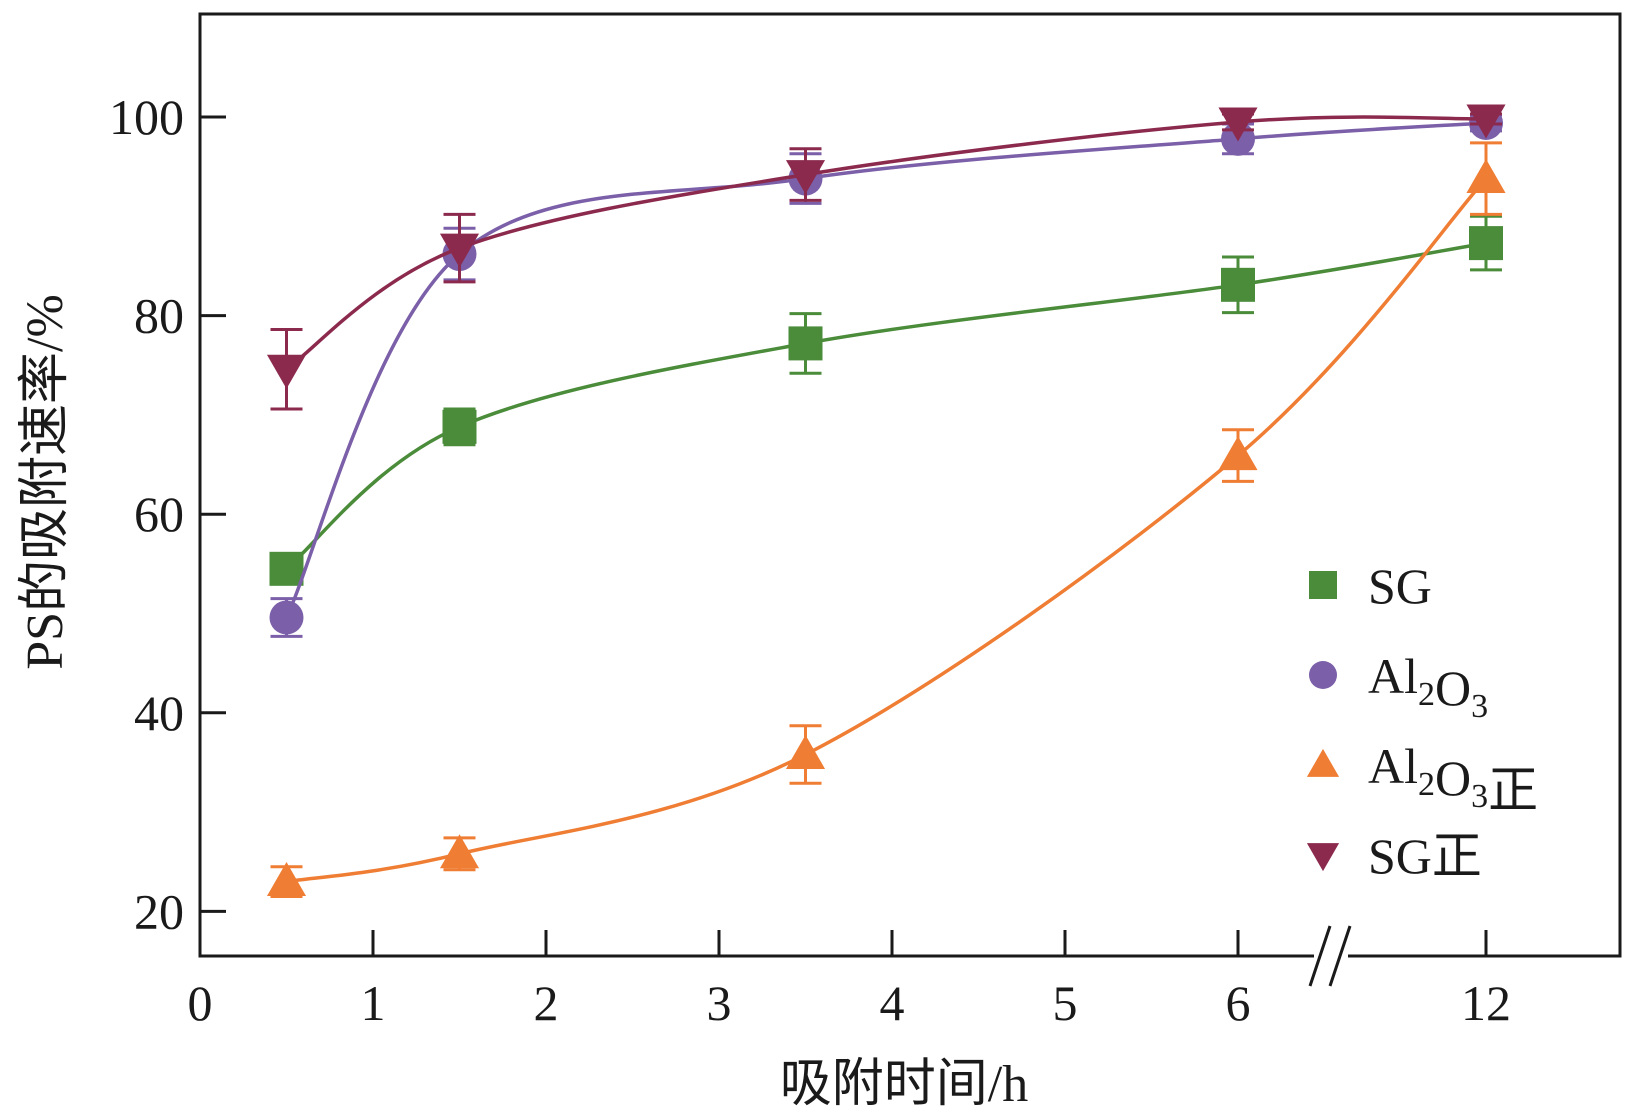 The height and width of the screenshot is (1120, 1631). Describe the element at coordinates (45, 482) in the screenshot. I see `y-axis-label: PS的吸附速率/%` at that location.